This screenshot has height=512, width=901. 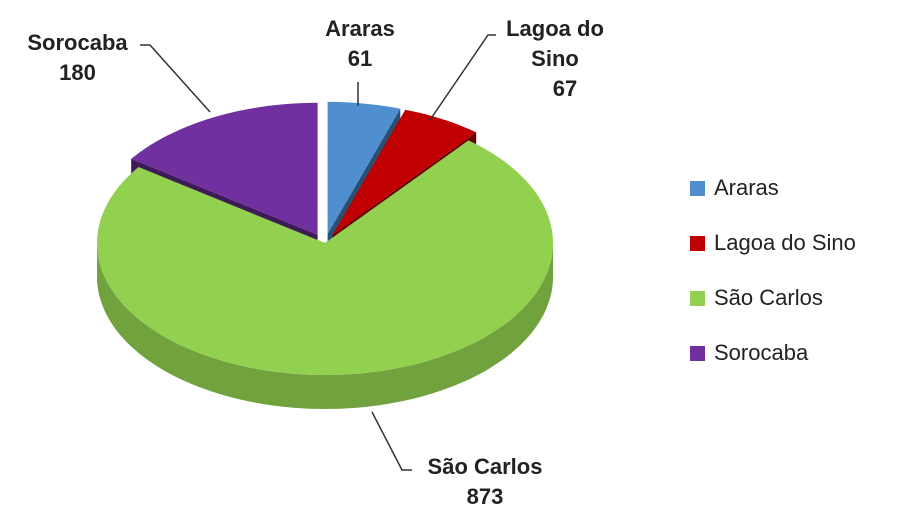 What do you see at coordinates (77, 58) in the screenshot?
I see `data-label: Sorocaba 180` at bounding box center [77, 58].